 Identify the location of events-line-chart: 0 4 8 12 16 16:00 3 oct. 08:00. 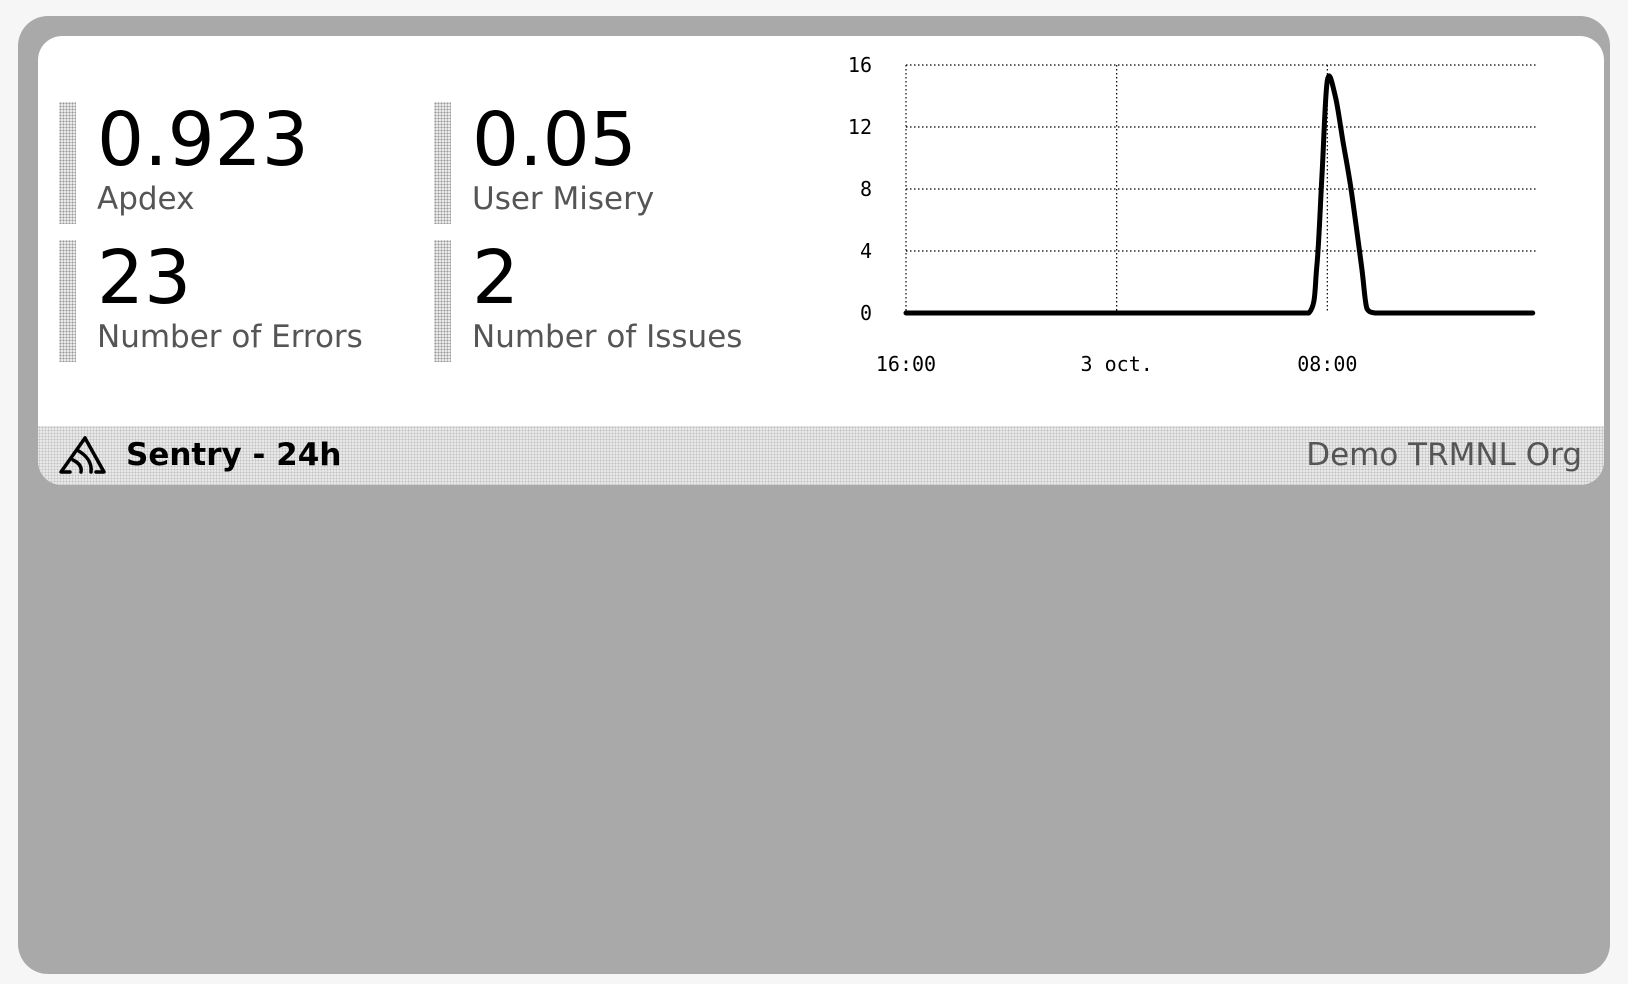
(1193, 216).